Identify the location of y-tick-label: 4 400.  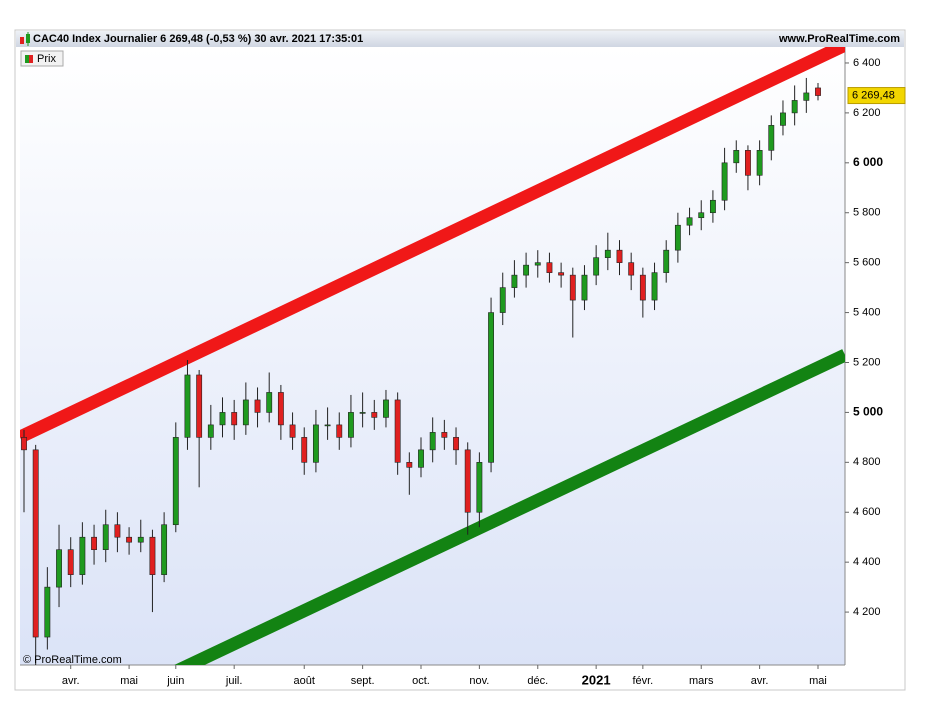
(867, 562).